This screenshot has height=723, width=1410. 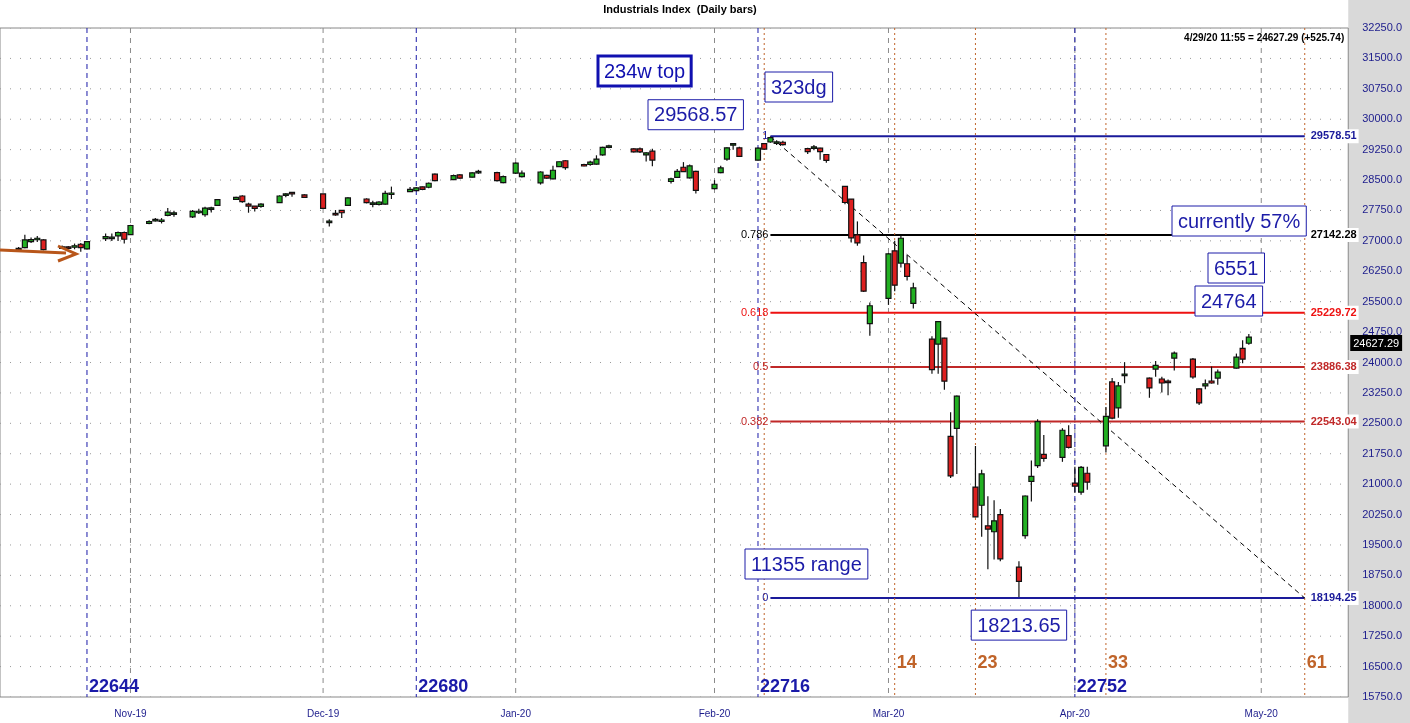 What do you see at coordinates (1382, 300) in the screenshot?
I see `y-tick-label: 25500.0` at bounding box center [1382, 300].